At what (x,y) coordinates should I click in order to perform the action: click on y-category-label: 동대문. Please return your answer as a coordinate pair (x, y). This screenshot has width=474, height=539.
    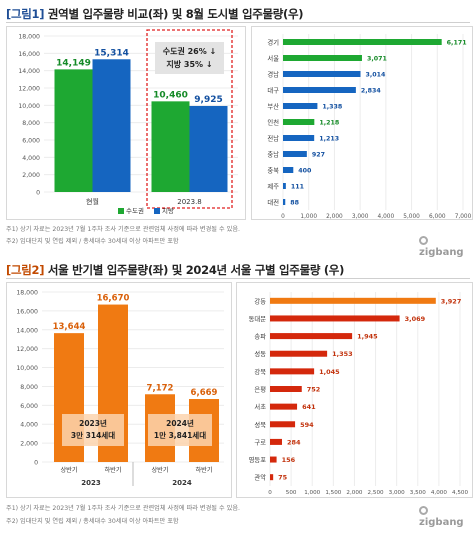
    Looking at the image, I should click on (258, 319).